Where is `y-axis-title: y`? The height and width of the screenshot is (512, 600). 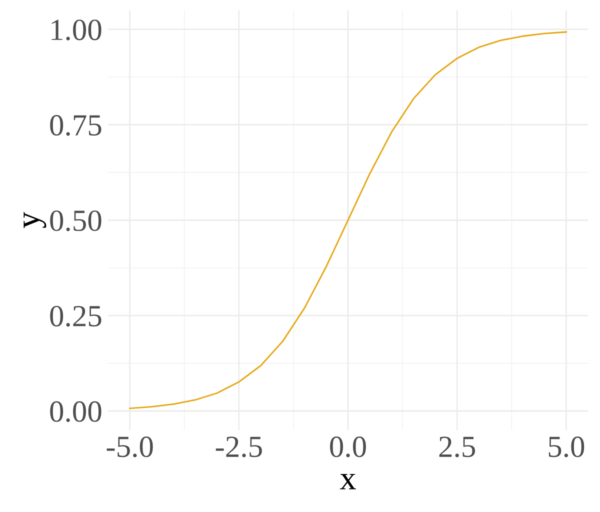
y-axis-title: y is located at coordinates (35, 220).